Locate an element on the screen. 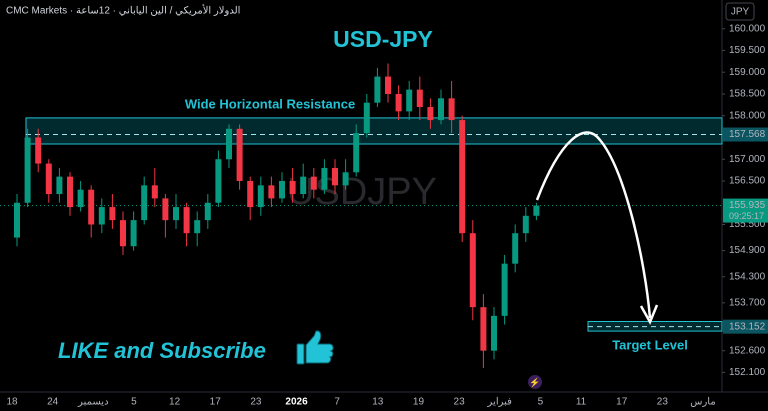 This screenshot has height=411, width=768. y-tick-label: 159.500 is located at coordinates (747, 50).